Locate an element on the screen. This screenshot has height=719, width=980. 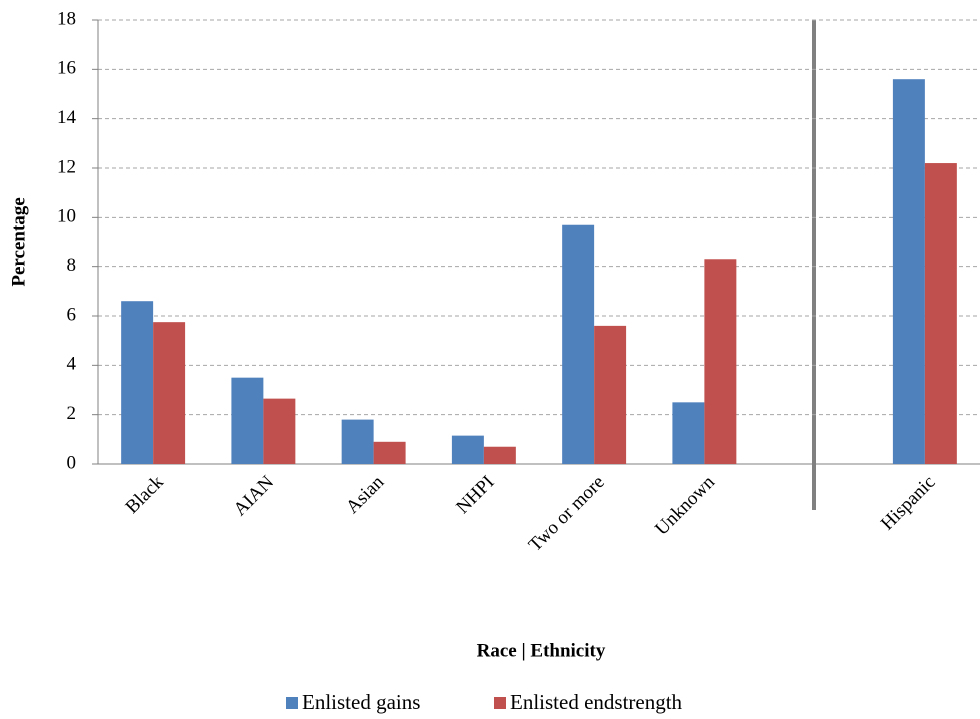
y-tick-label: 6 is located at coordinates (72, 314).